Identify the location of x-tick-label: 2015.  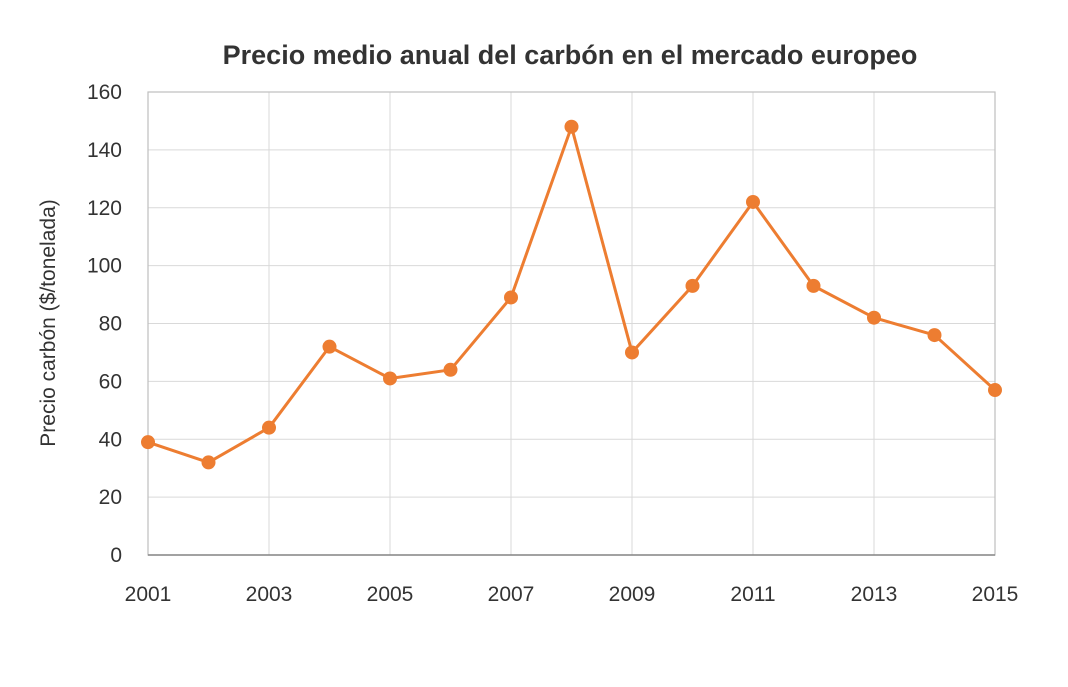
(995, 594).